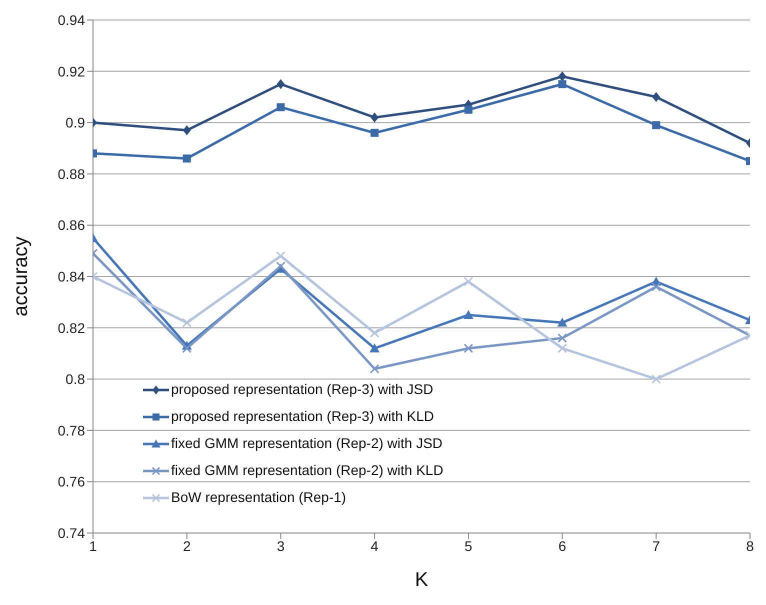 This screenshot has height=605, width=766. I want to click on x-tick-label: 2, so click(186, 546).